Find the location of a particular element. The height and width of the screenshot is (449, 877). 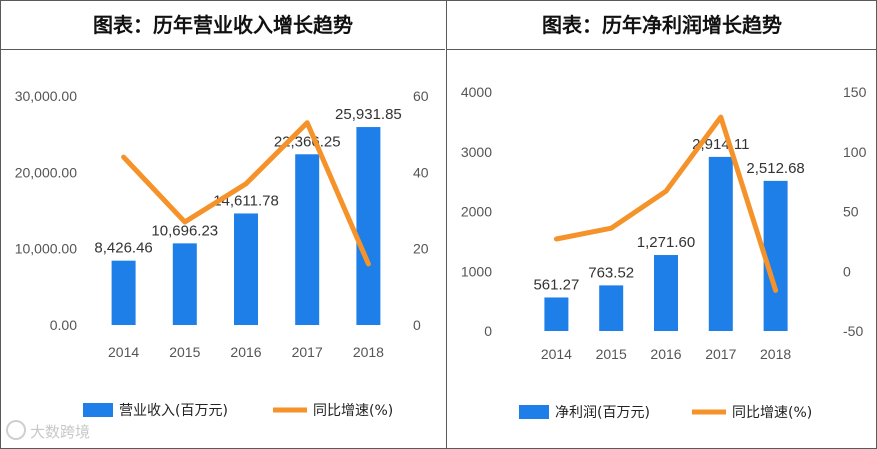

watermark-logo-icon is located at coordinates (16, 430).